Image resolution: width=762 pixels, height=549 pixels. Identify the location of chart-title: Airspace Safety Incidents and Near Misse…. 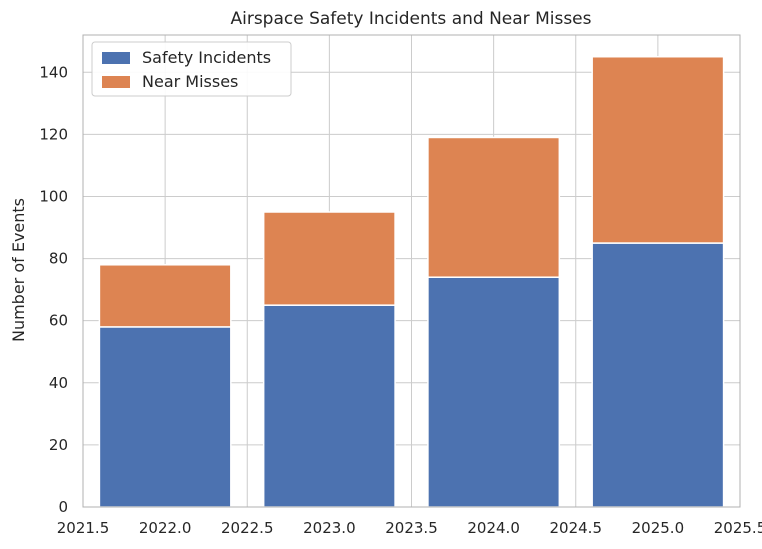
(410, 19).